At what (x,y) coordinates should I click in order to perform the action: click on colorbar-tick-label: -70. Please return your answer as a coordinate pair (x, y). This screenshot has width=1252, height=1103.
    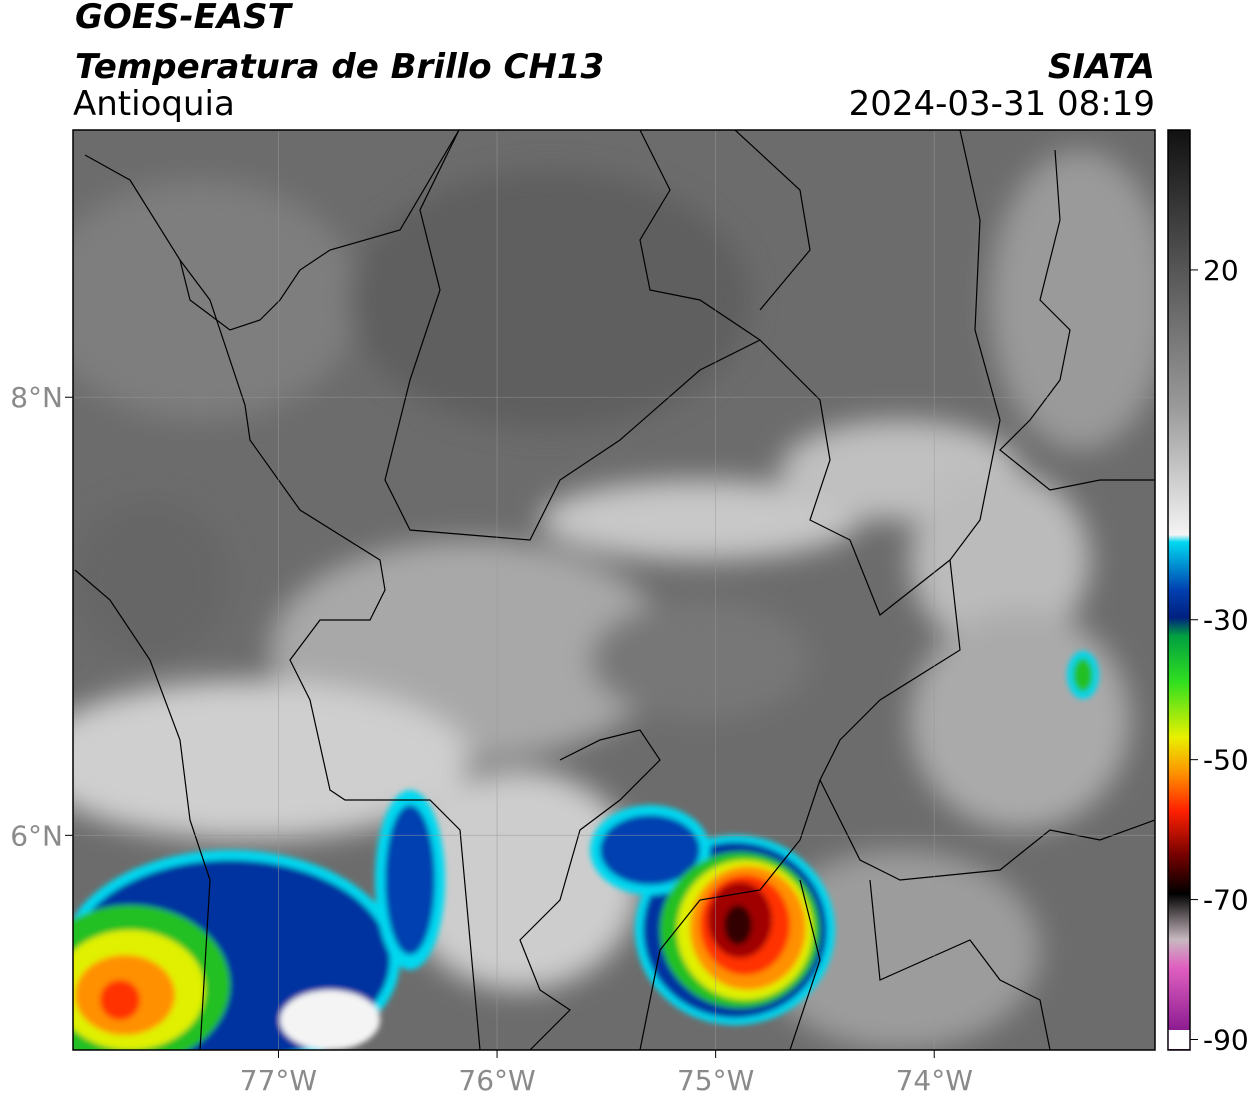
    Looking at the image, I should click on (1226, 900).